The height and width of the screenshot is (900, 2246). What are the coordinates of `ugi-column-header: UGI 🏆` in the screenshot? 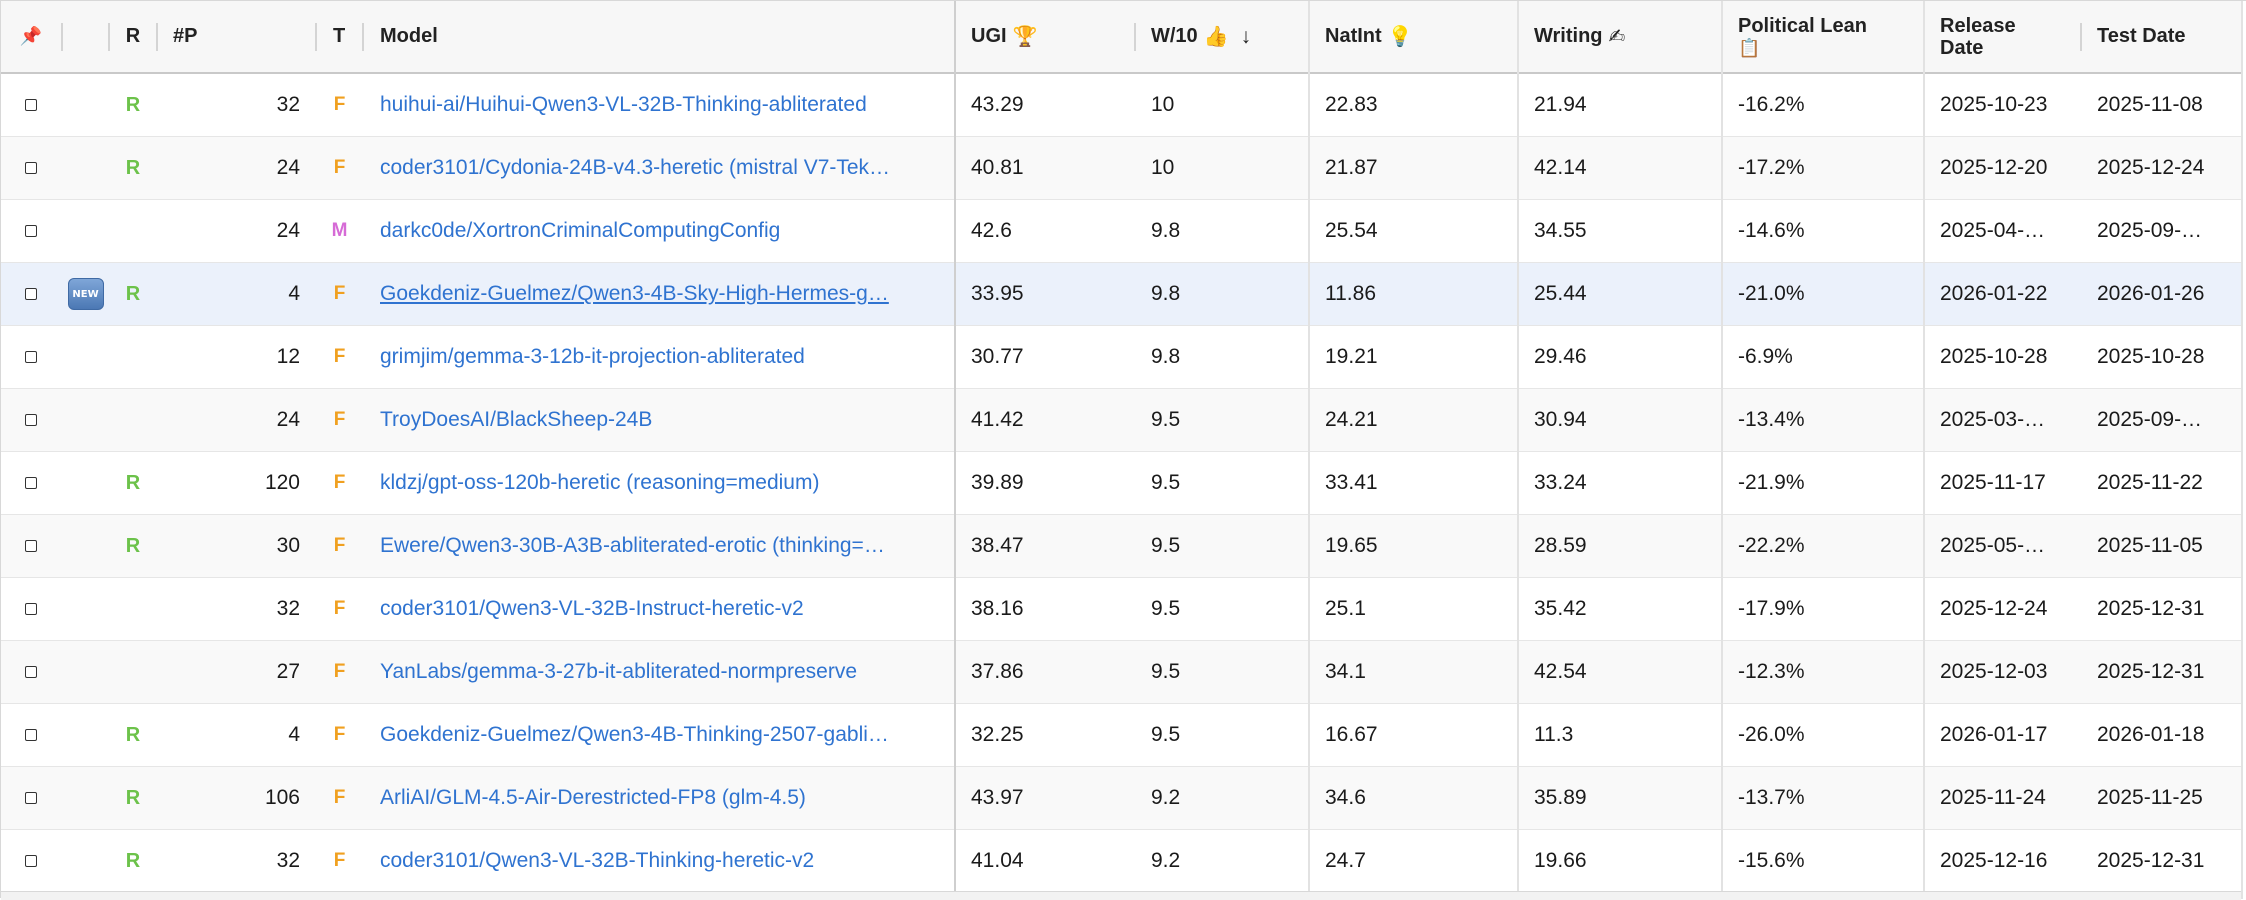 It's located at (1045, 36).